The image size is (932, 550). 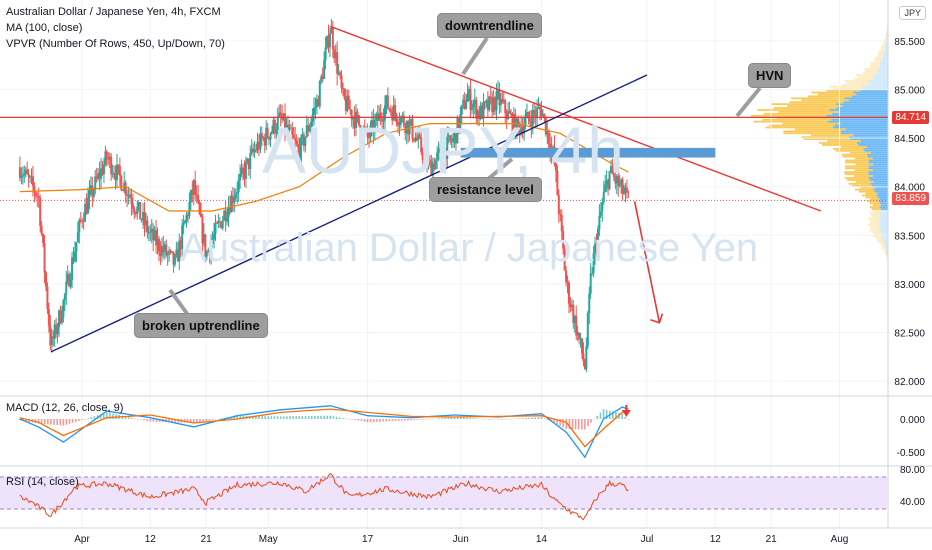 I want to click on callout-resistance-level: resistance level, so click(x=485, y=189).